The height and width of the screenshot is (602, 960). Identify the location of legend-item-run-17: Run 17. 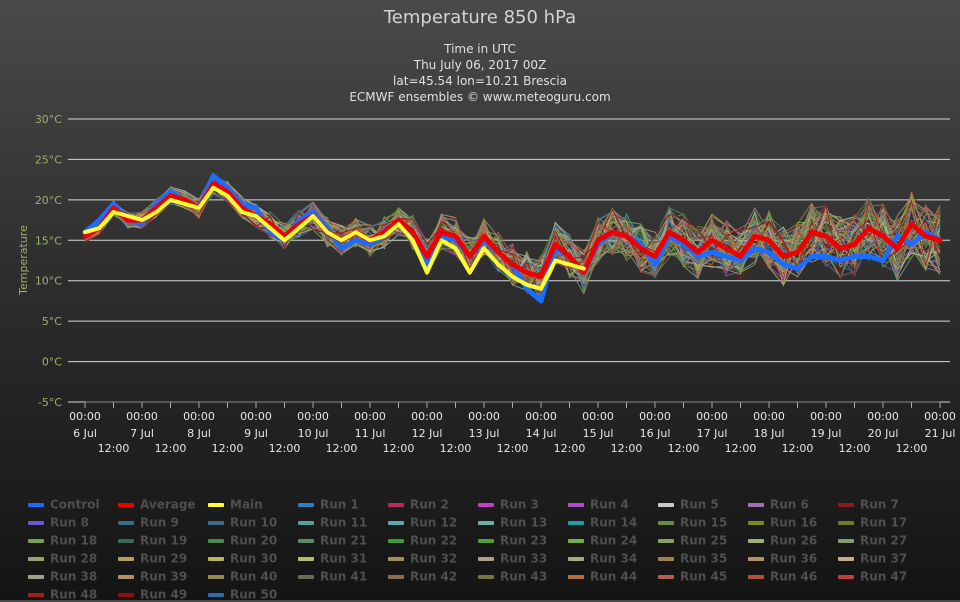
(873, 522).